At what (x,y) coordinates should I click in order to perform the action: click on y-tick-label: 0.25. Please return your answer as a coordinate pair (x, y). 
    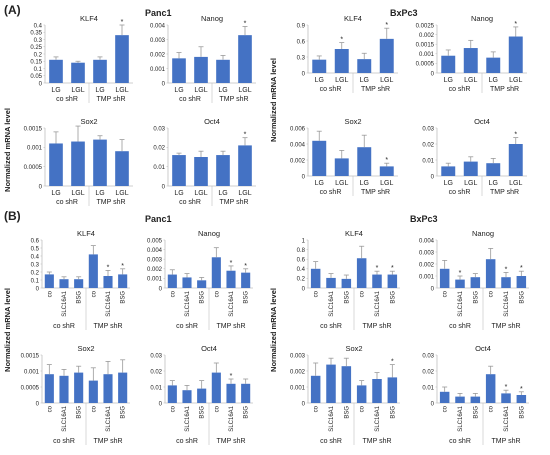
    Looking at the image, I should click on (36, 48).